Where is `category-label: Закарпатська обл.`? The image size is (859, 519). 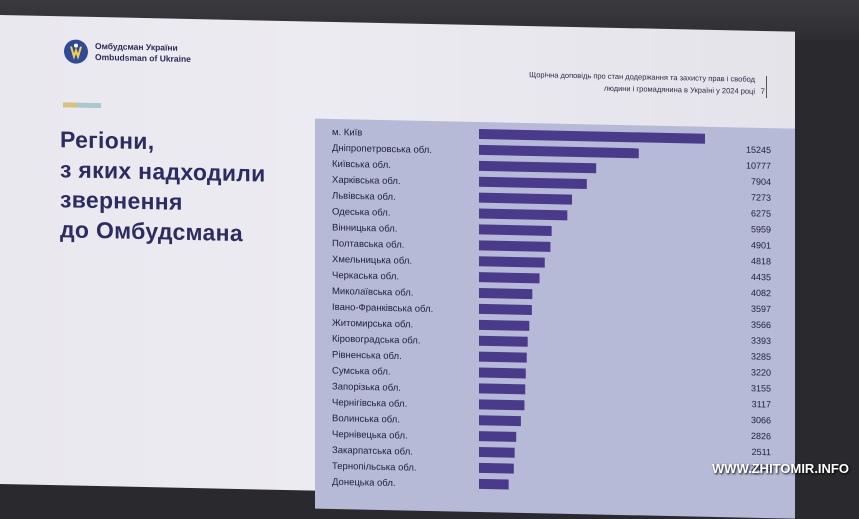 category-label: Закарпатська обл. is located at coordinates (372, 451).